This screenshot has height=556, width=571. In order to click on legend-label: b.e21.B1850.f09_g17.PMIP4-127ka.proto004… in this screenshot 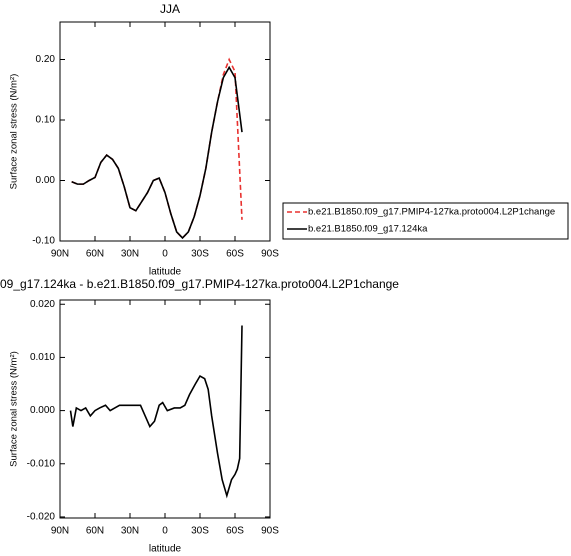, I will do `click(431, 212)`.